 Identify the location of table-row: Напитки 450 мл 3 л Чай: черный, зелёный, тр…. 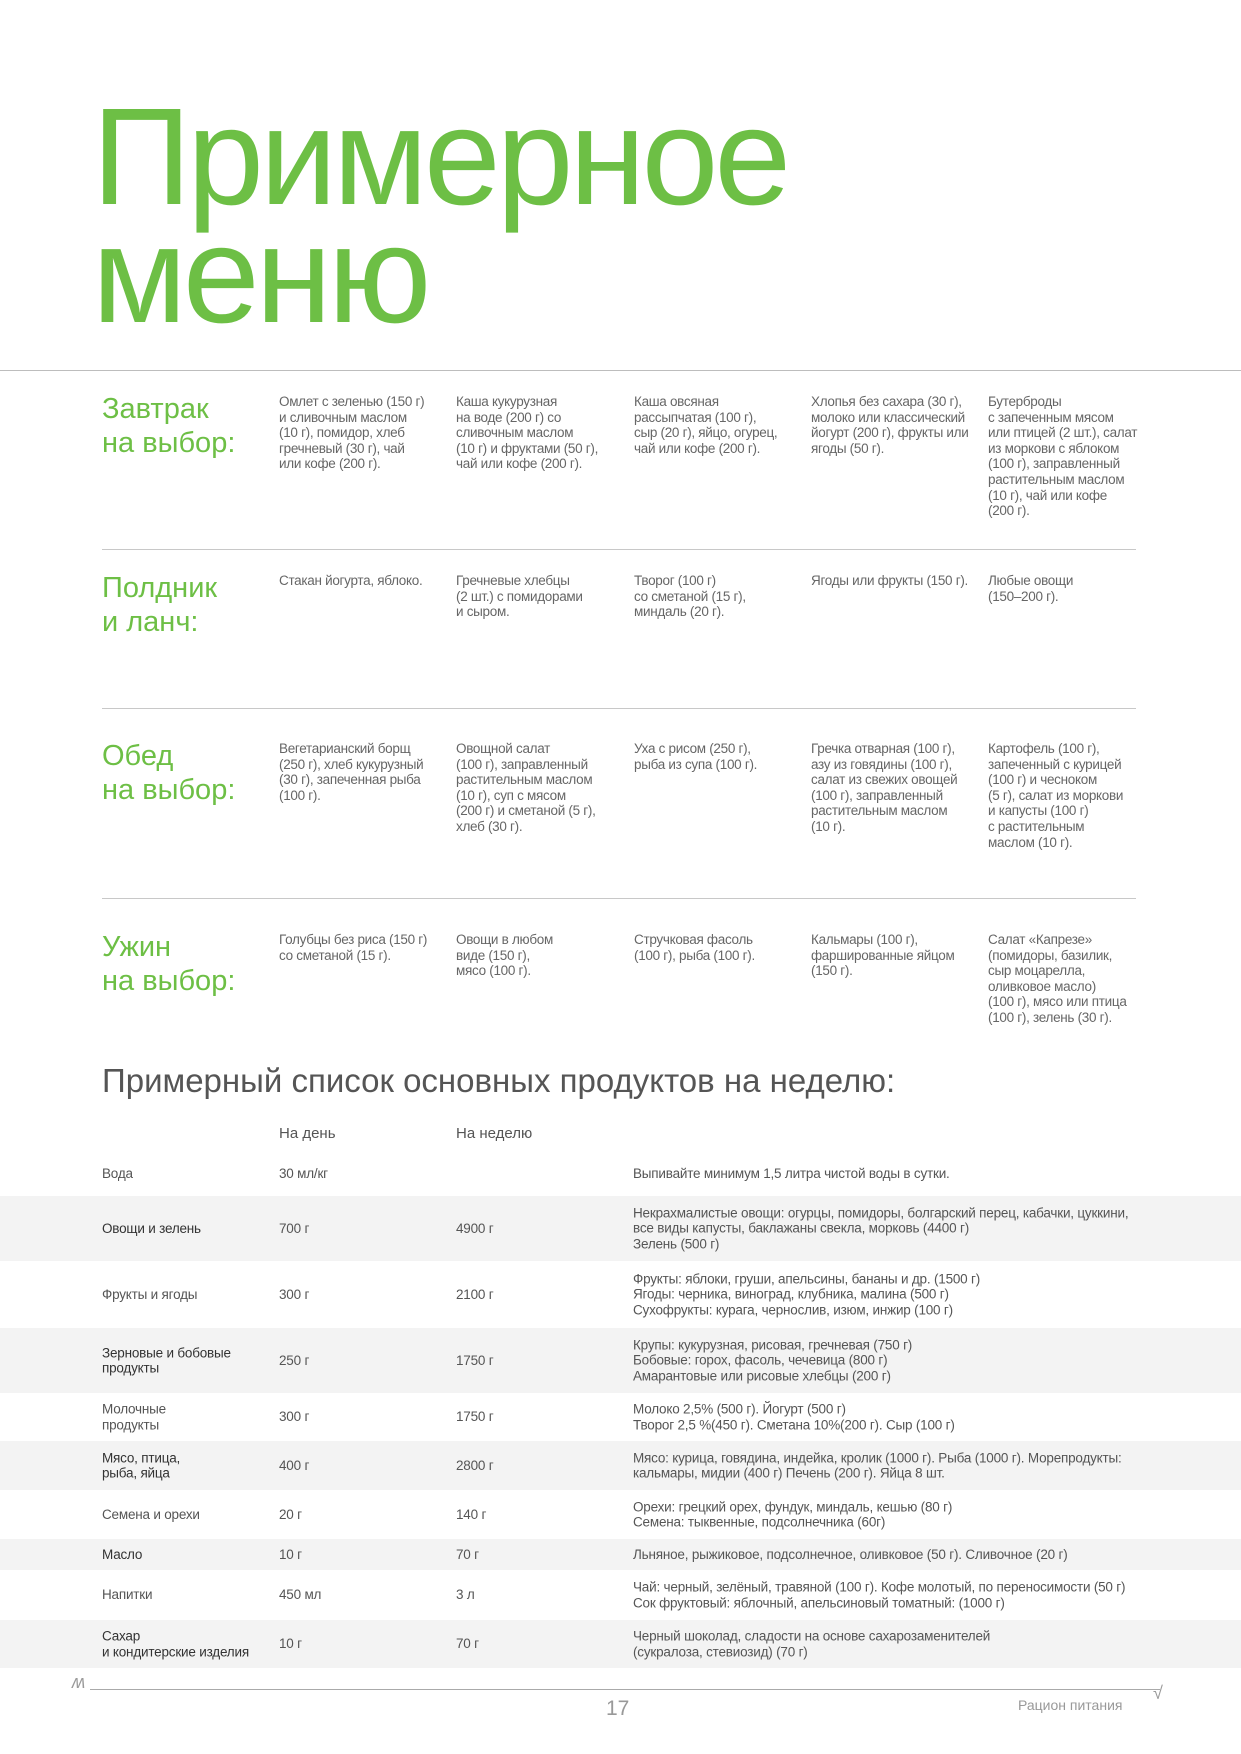
(620, 1595).